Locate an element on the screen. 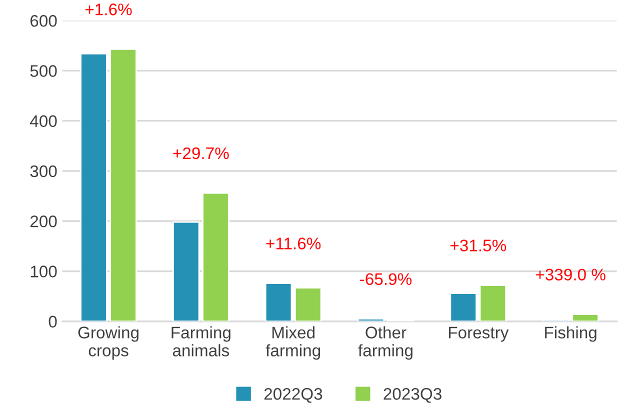  x-tick-label: Fishing is located at coordinates (570, 334).